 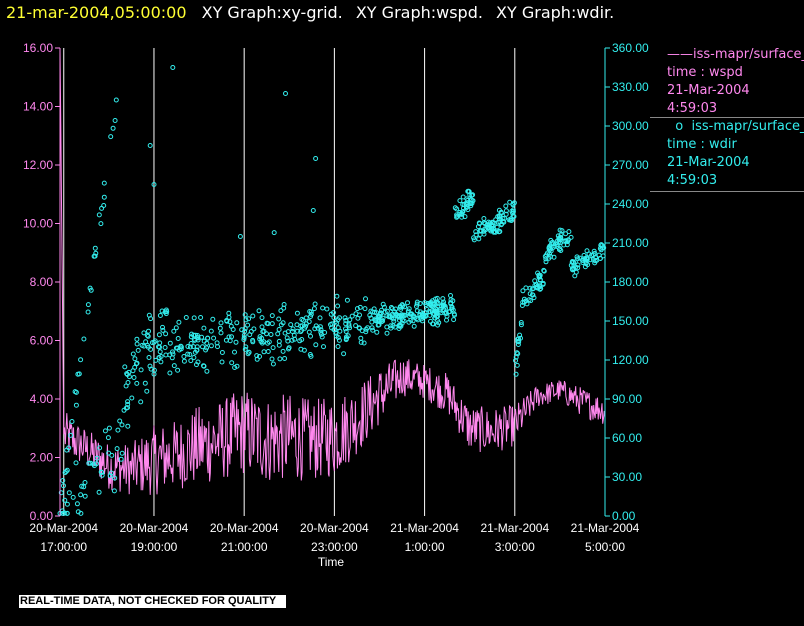 What do you see at coordinates (702, 144) in the screenshot?
I see `legend-wdir-variable: time : wdir` at bounding box center [702, 144].